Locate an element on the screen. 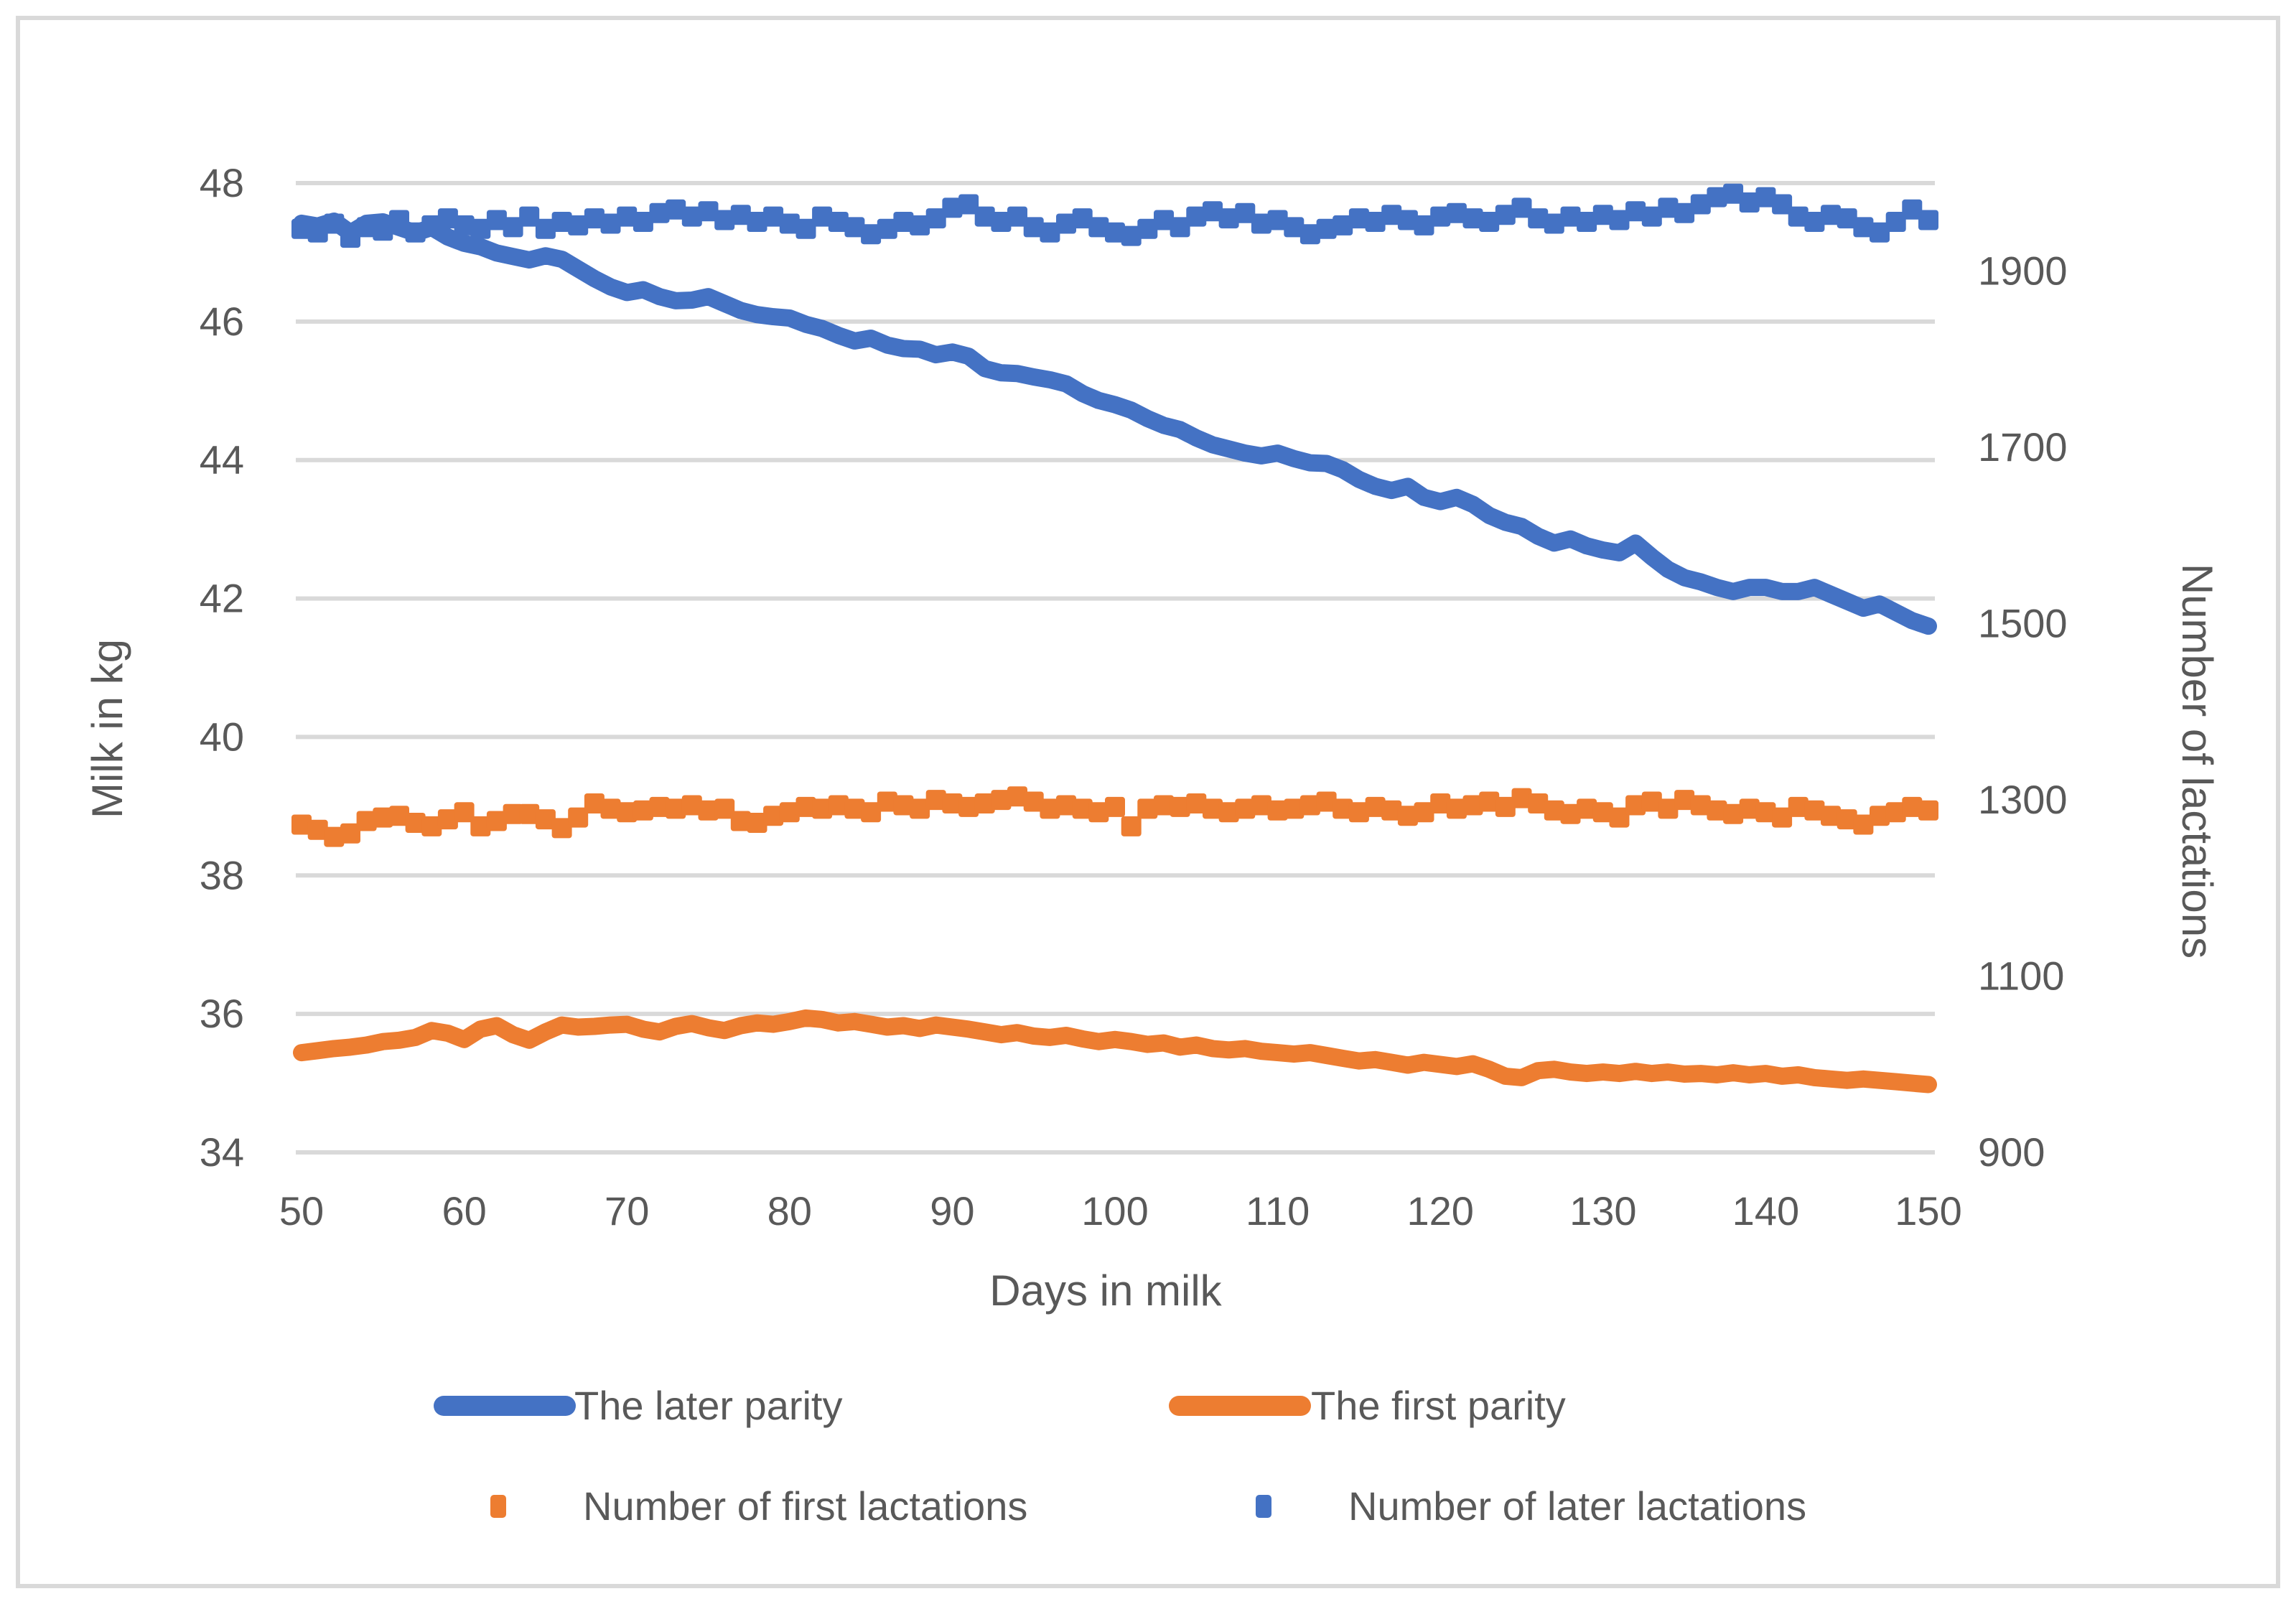 The width and height of the screenshot is (2296, 1604). x-tick-label-90: 90 is located at coordinates (952, 1211).